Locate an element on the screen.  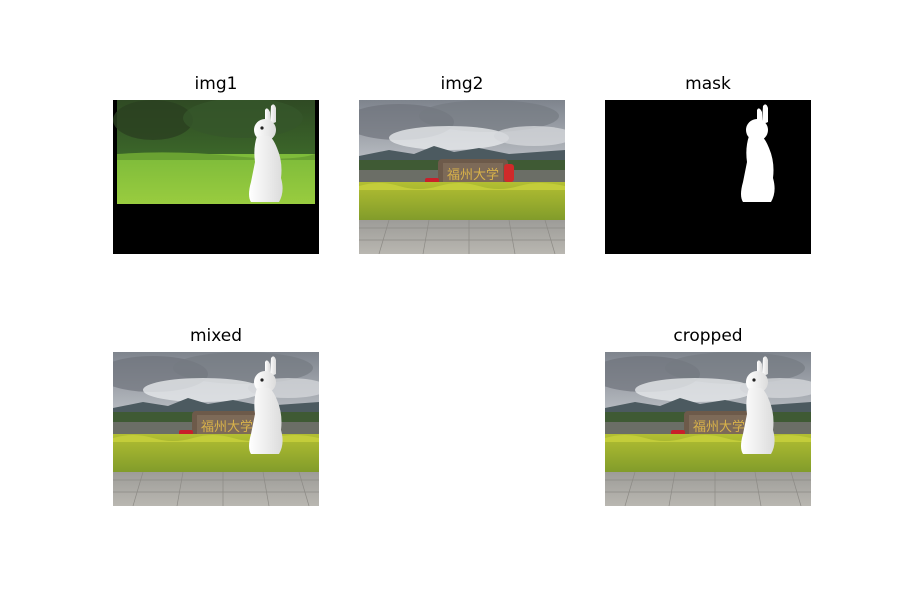
img1-image is located at coordinates (216, 177).